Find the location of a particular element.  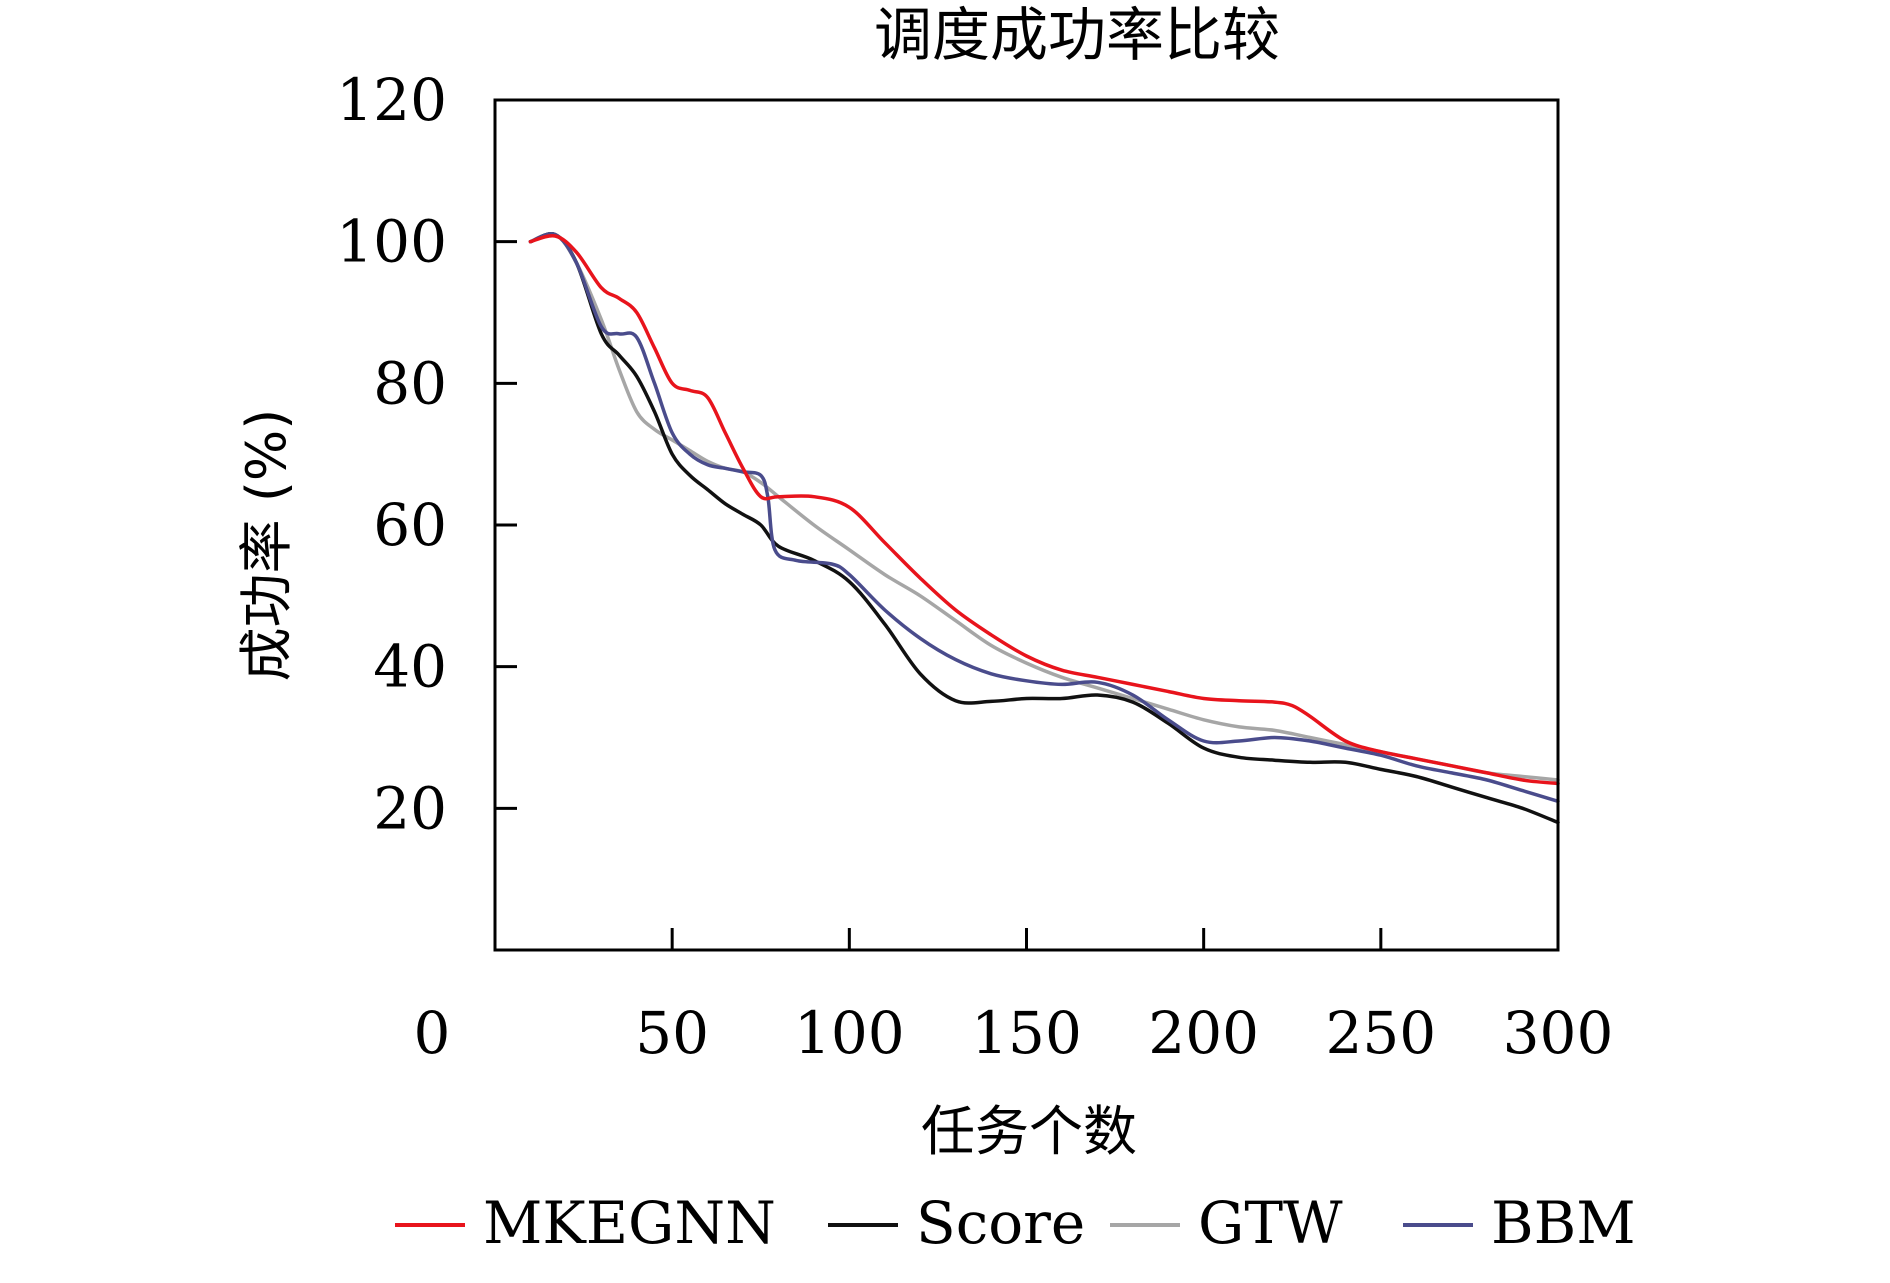

y-tick-label: 40 is located at coordinates (410, 667).